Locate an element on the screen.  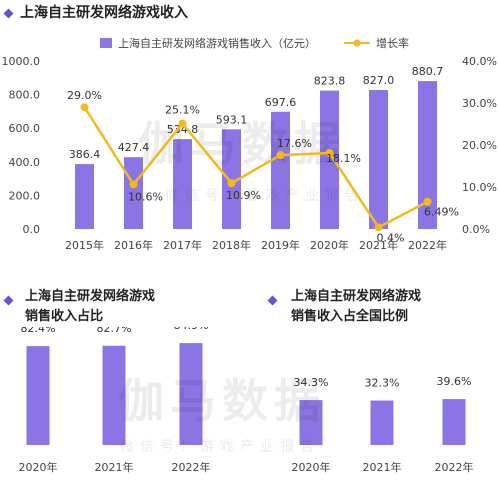
left-axis-tick-label: 1000.0 is located at coordinates (21, 61).